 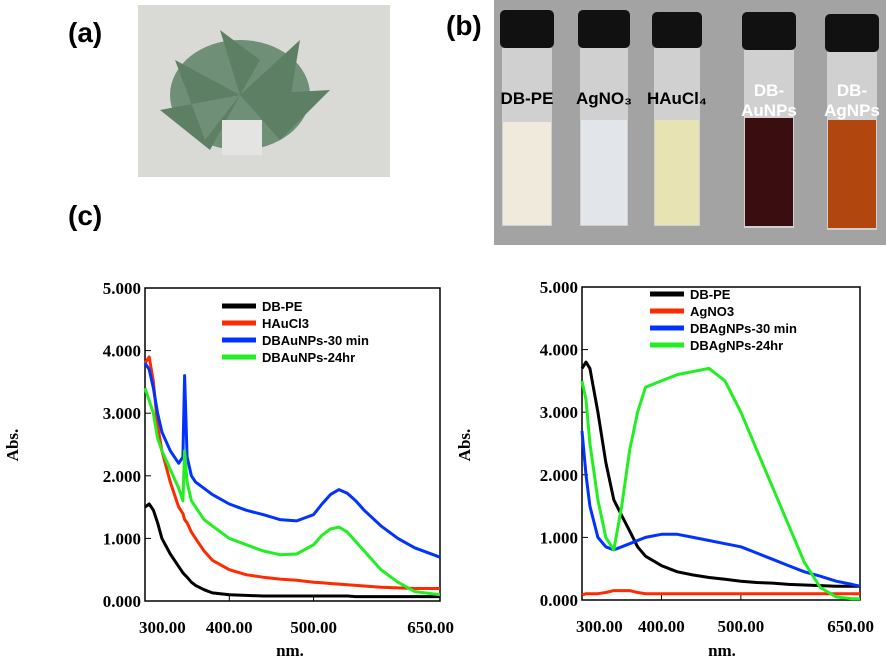 What do you see at coordinates (604, 98) in the screenshot?
I see `vial-label: AgNO₃` at bounding box center [604, 98].